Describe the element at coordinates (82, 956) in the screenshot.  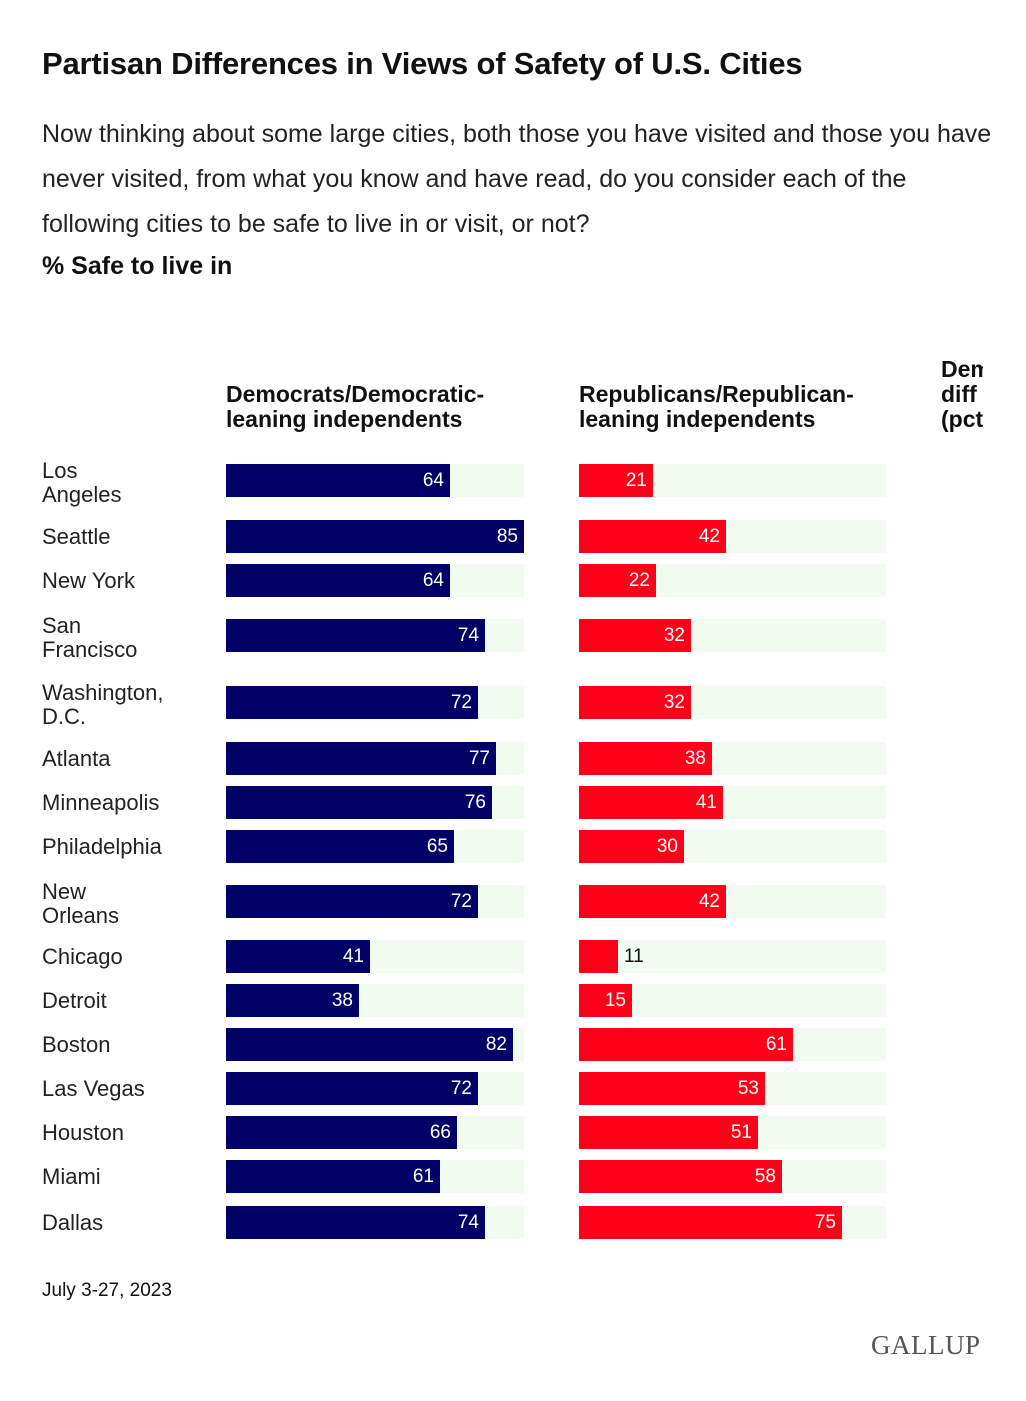
I see `city-label: Chicago` at that location.